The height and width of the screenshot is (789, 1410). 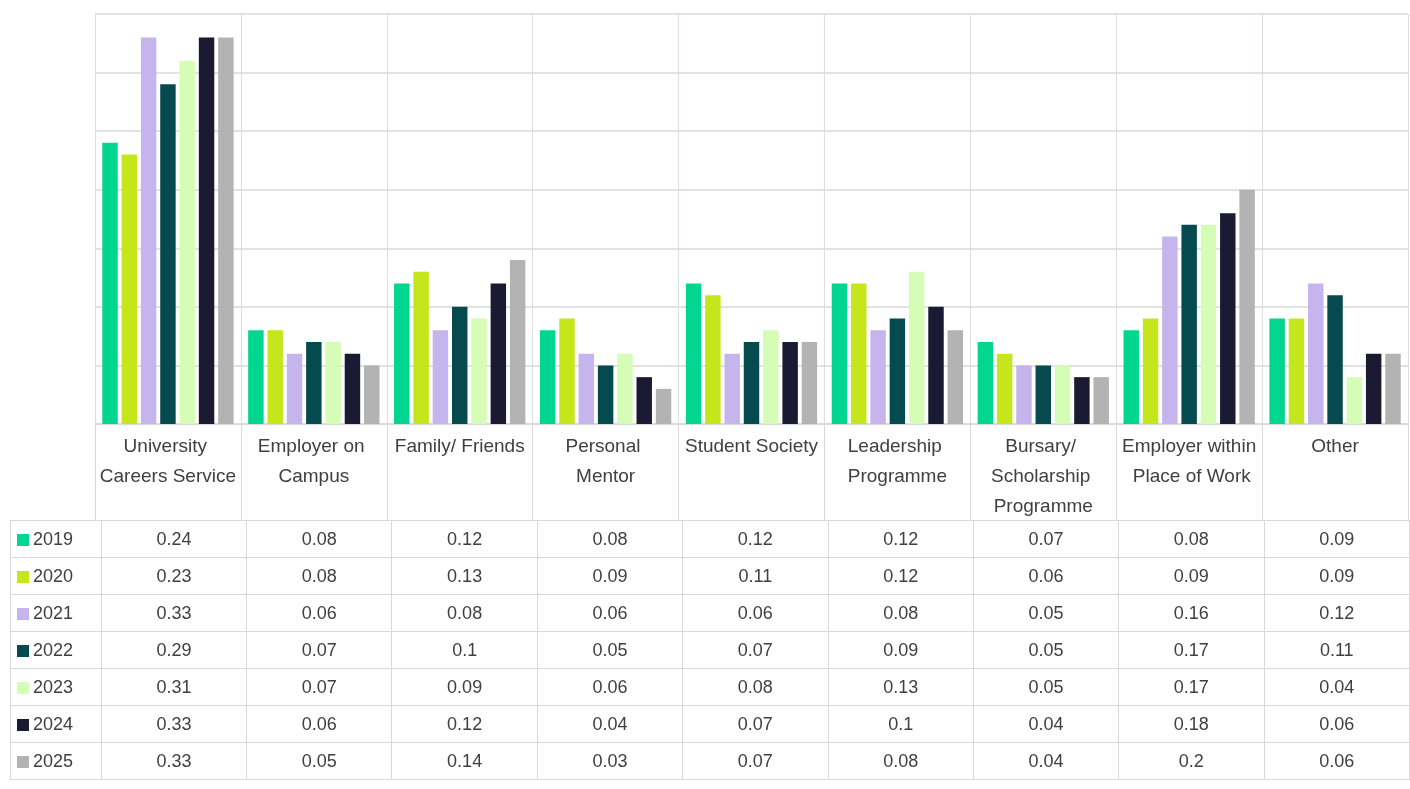 What do you see at coordinates (1191, 761) in the screenshot?
I see `data-label: 0.2` at bounding box center [1191, 761].